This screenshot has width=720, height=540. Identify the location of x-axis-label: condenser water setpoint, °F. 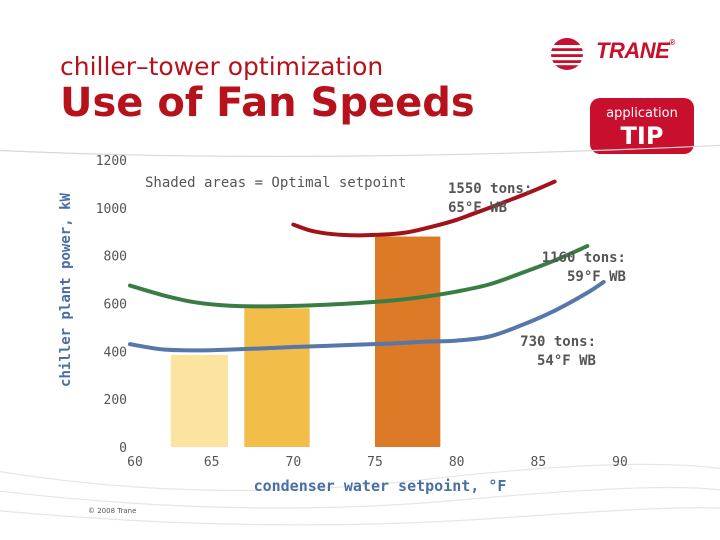
(380, 486).